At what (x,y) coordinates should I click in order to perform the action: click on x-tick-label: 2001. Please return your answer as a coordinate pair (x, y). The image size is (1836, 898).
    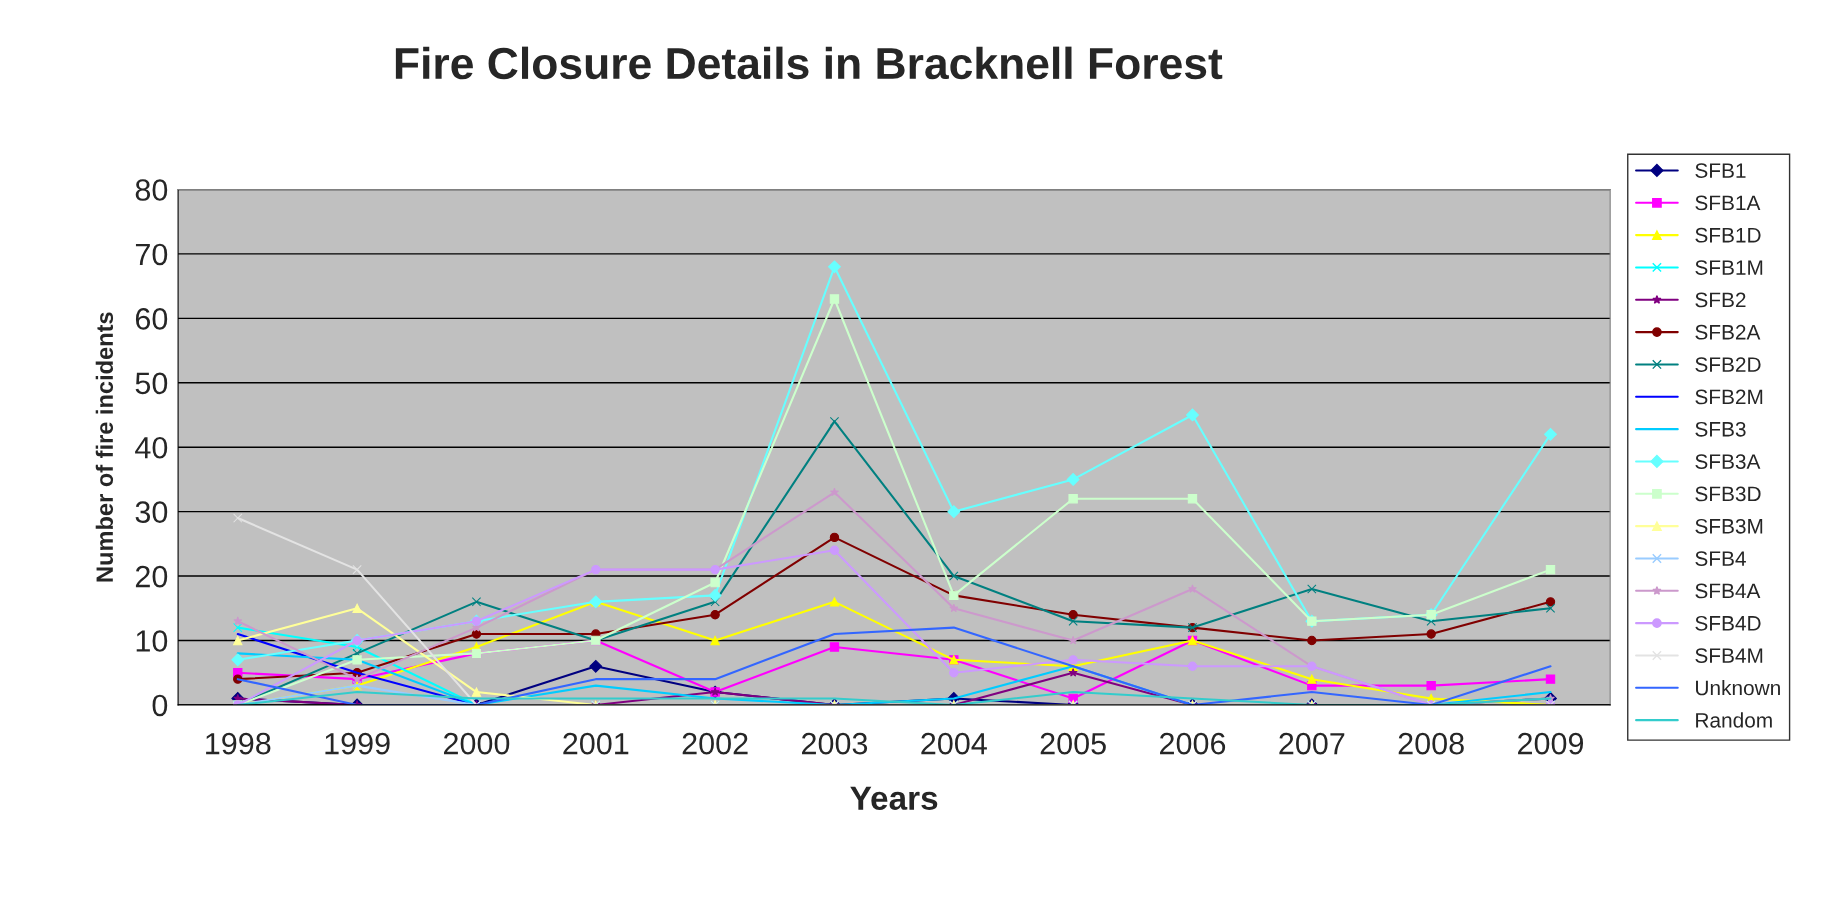
    Looking at the image, I should click on (596, 743).